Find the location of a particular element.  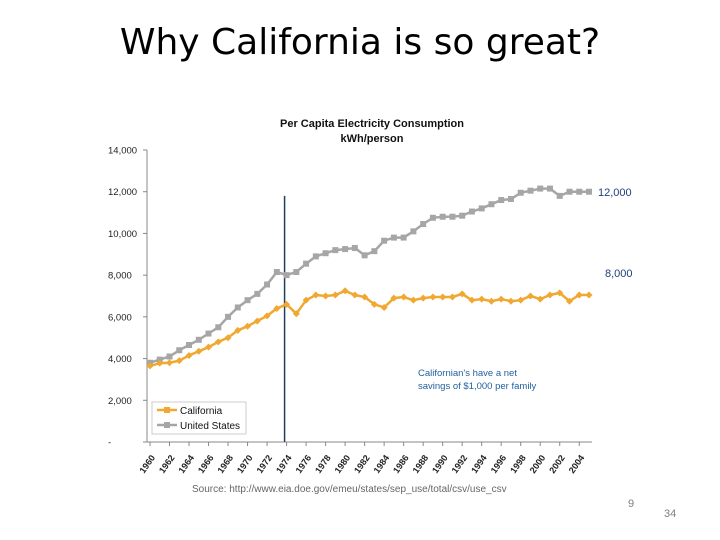

x-tick-label: 1972 is located at coordinates (265, 464).